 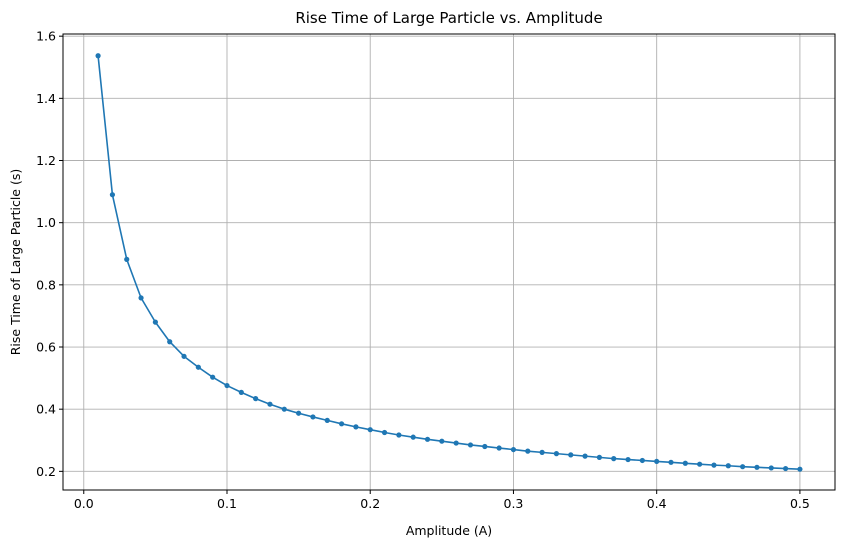 I want to click on y-tick-label: 1.2, so click(x=46, y=160).